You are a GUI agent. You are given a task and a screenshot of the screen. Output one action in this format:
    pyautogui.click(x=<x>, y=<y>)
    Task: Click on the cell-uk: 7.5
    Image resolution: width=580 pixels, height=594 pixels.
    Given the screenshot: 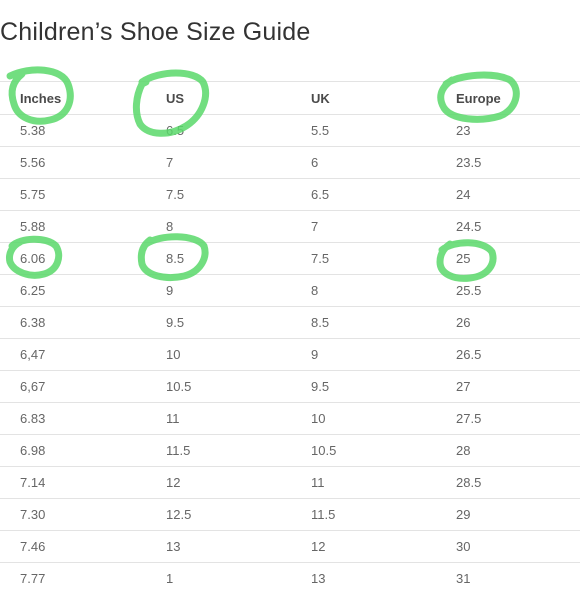 What is the action you would take?
    pyautogui.click(x=383, y=259)
    